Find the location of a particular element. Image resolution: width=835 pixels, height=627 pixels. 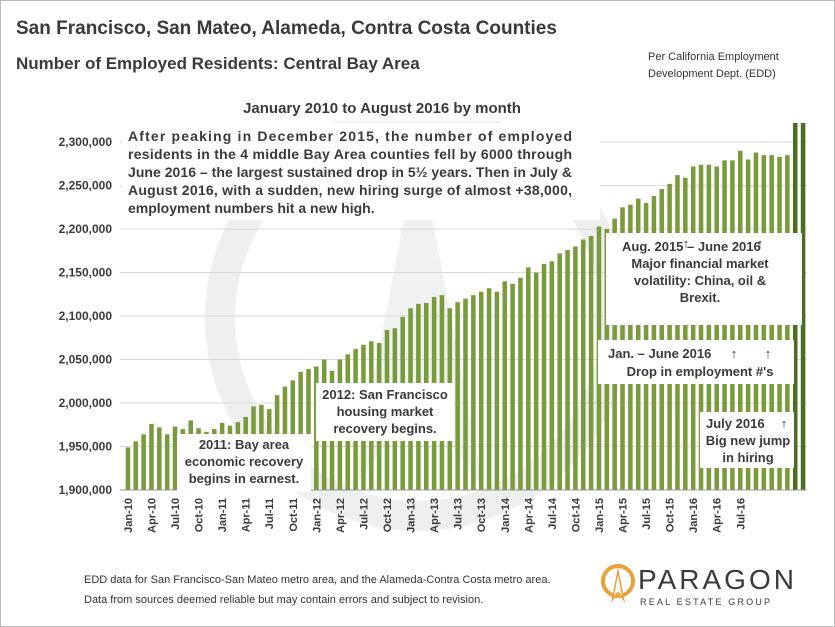

x-tick-label: Apr-13 is located at coordinates (435, 515).